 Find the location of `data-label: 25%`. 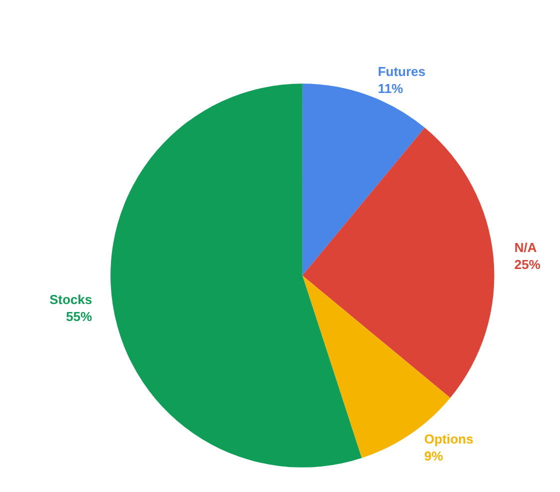

data-label: 25% is located at coordinates (527, 264).